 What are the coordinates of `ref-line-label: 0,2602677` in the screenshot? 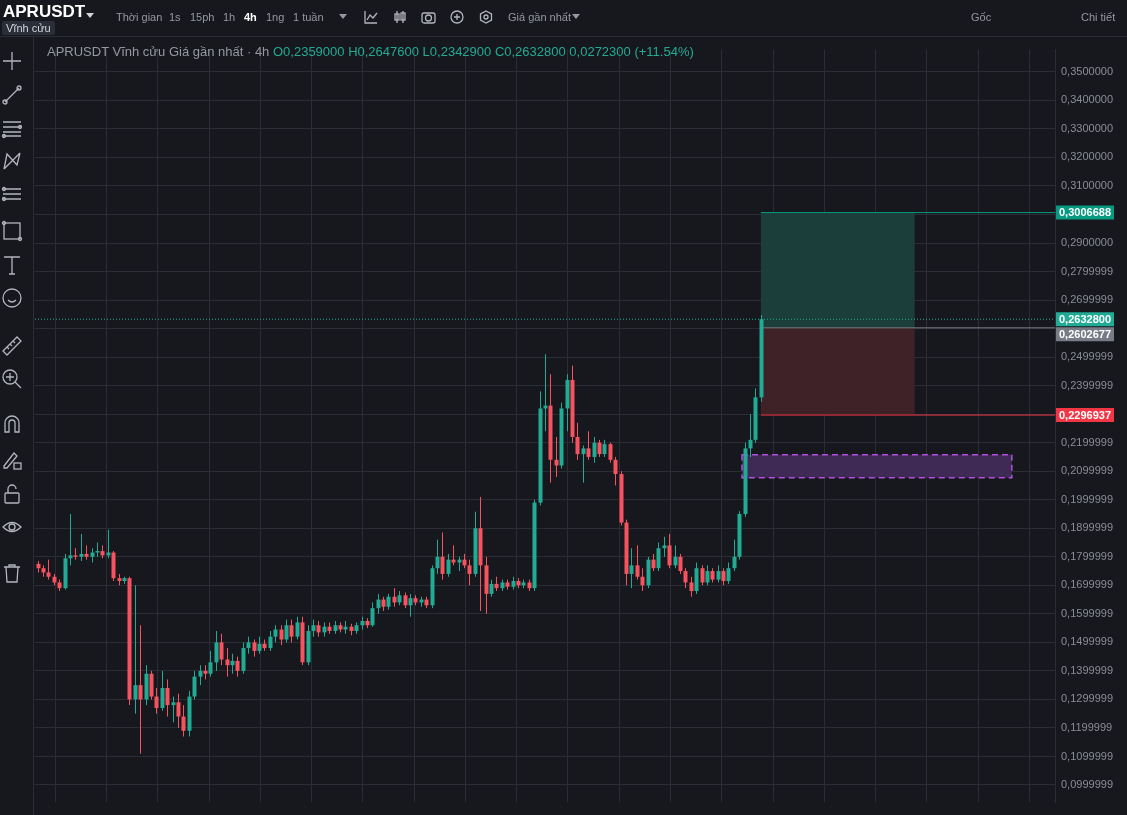 It's located at (1085, 333).